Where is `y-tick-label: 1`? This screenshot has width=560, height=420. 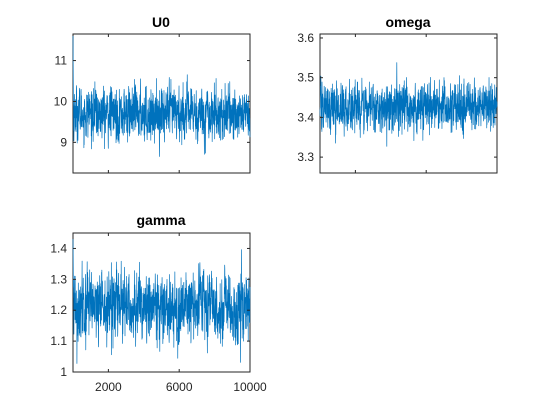
y-tick-label: 1 is located at coordinates (63, 372).